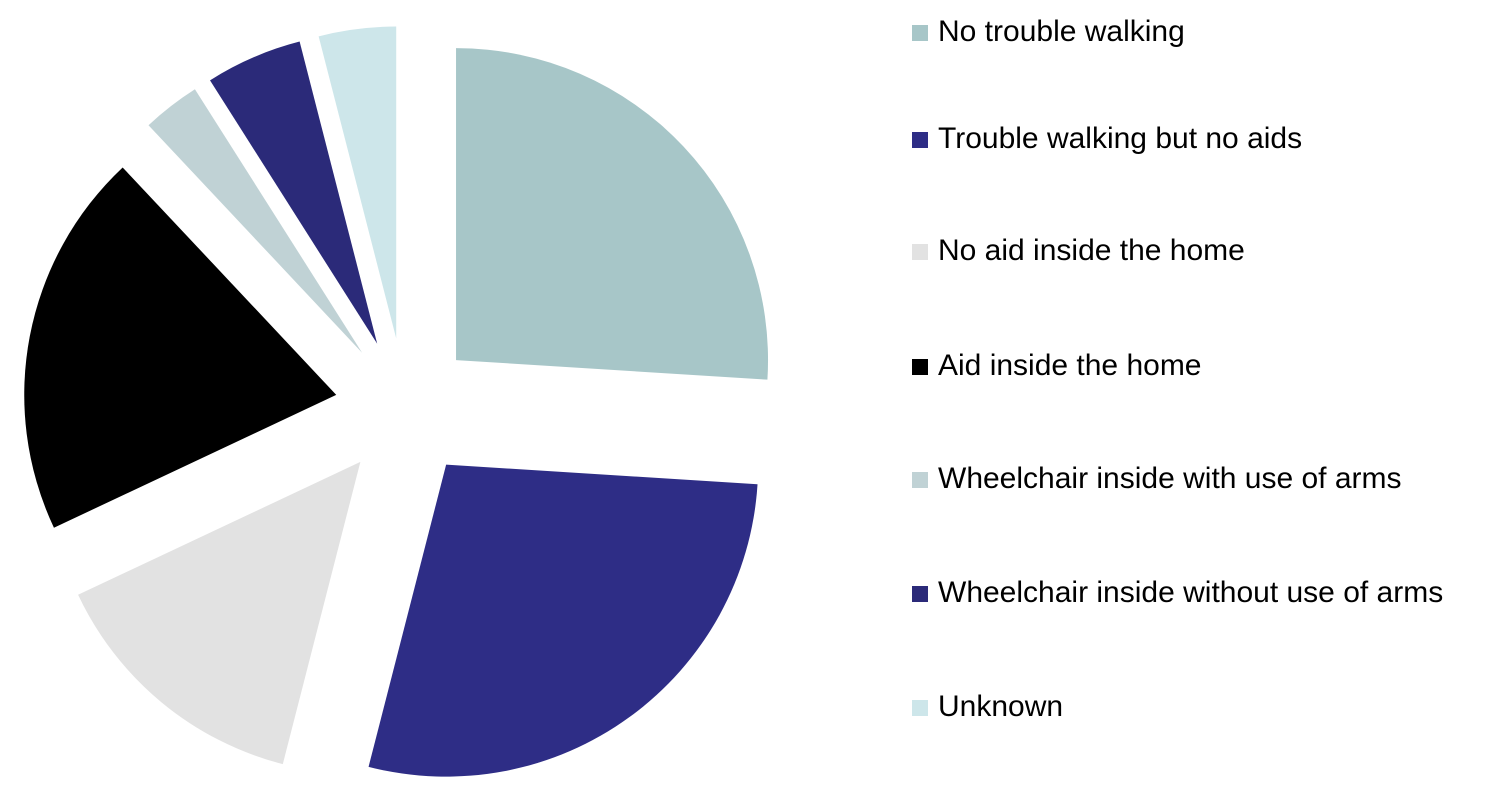 Image resolution: width=1489 pixels, height=785 pixels. Describe the element at coordinates (1001, 706) in the screenshot. I see `legend-label: Unknown` at that location.